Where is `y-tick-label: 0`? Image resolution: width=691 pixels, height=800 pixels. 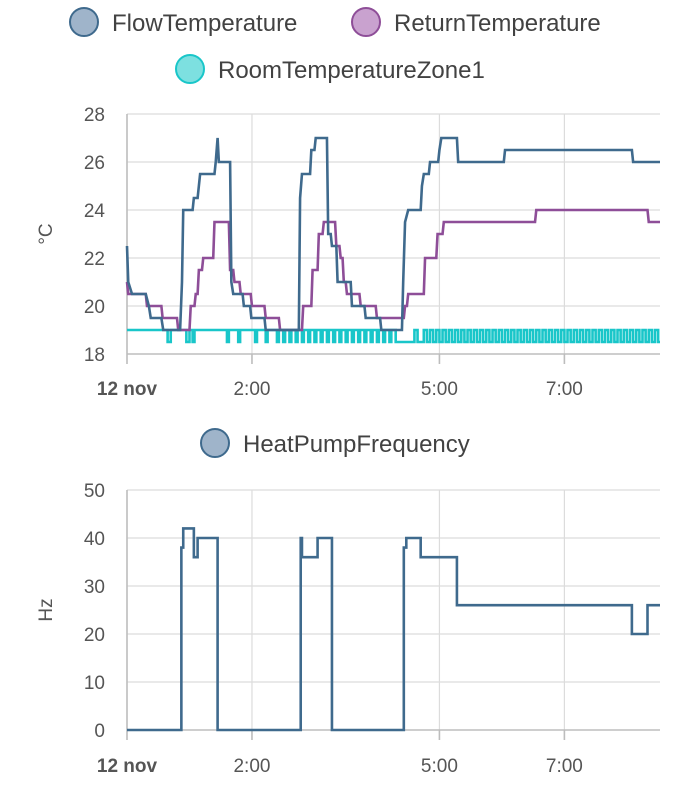
y-tick-label: 0 is located at coordinates (99, 731).